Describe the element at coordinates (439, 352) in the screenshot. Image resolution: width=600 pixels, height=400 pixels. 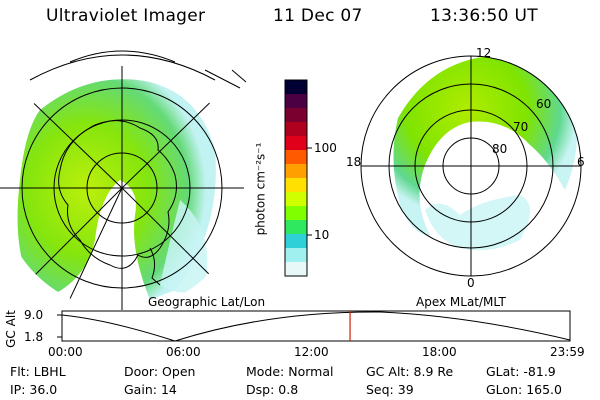
I see `time-tick-1800: 18:00` at that location.